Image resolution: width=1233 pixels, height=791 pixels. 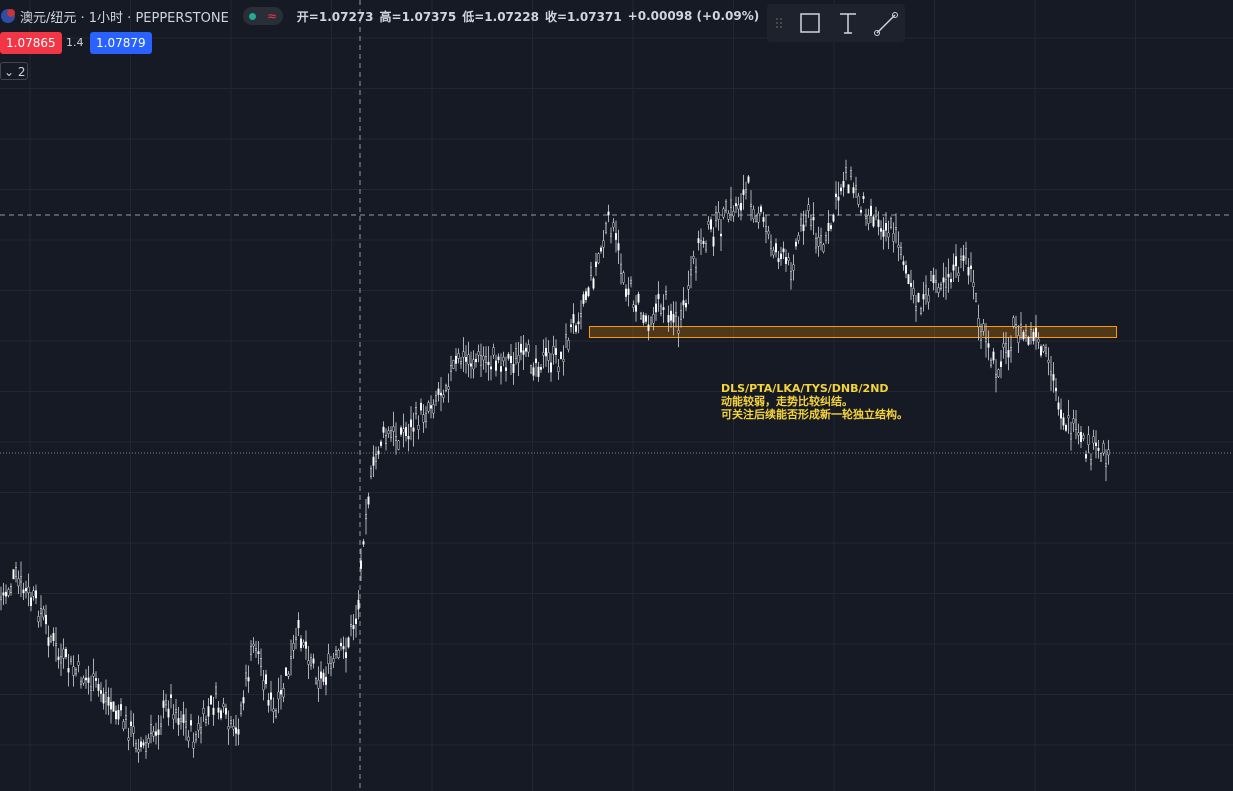 What do you see at coordinates (8, 16) in the screenshot?
I see `symbol-icon` at bounding box center [8, 16].